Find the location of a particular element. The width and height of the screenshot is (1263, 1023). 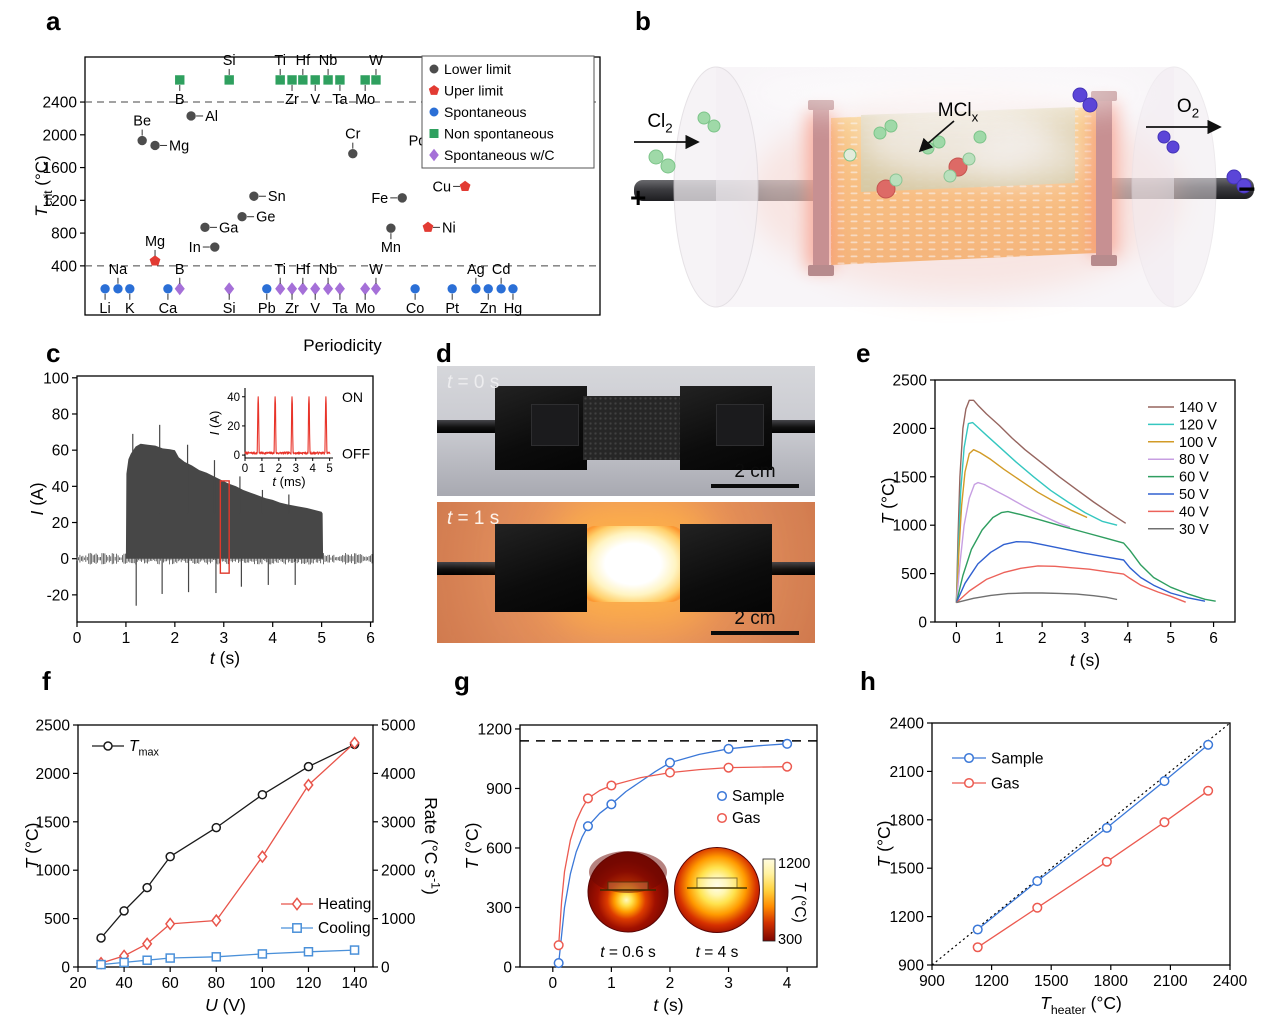

svg-text: Be is located at coordinates (142, 122).